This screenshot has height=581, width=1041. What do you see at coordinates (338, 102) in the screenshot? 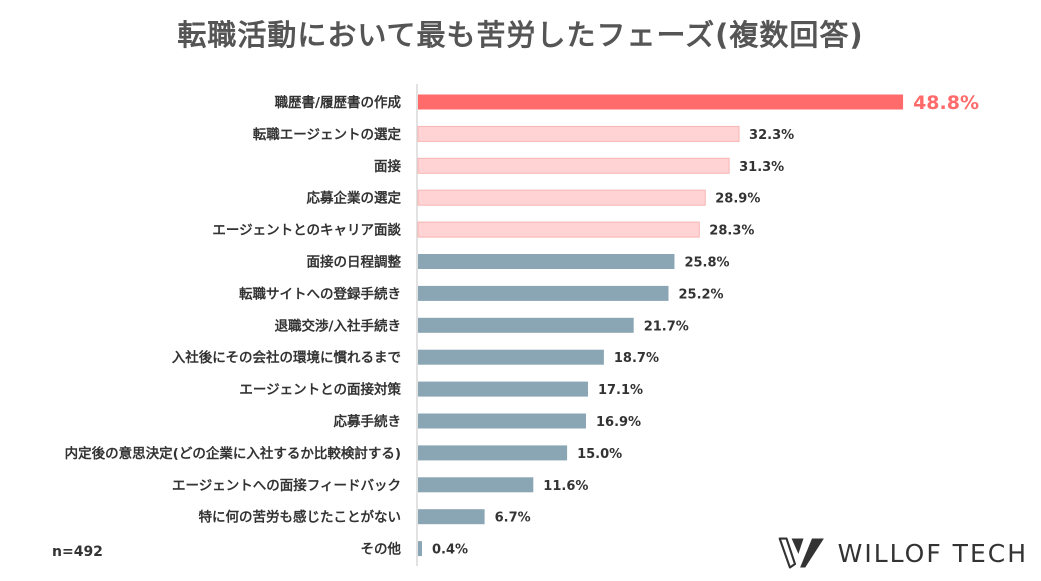
I see `category-label-1: 職歴書/履歴書の作成` at bounding box center [338, 102].